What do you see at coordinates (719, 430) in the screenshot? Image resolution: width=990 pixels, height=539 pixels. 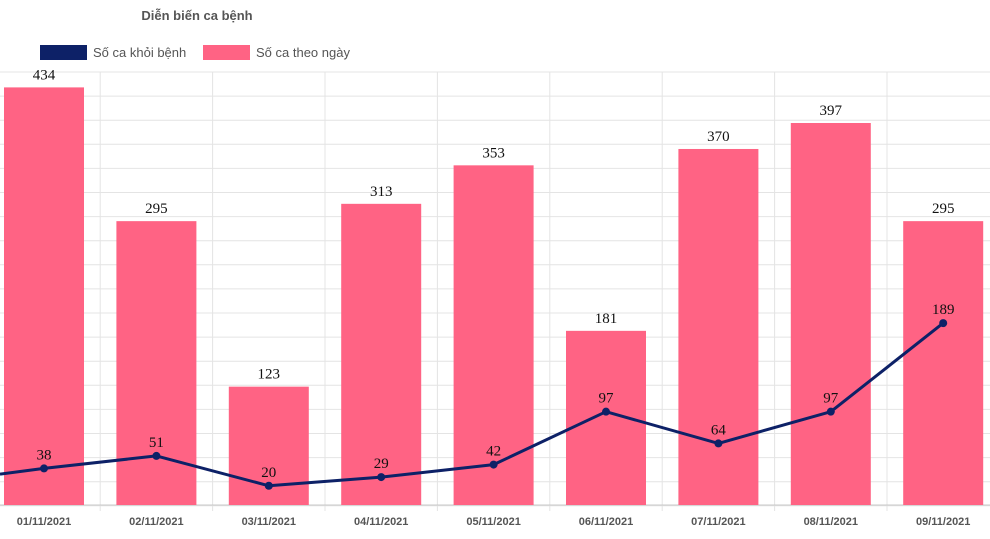 I see `line-value-label: 64` at bounding box center [719, 430].